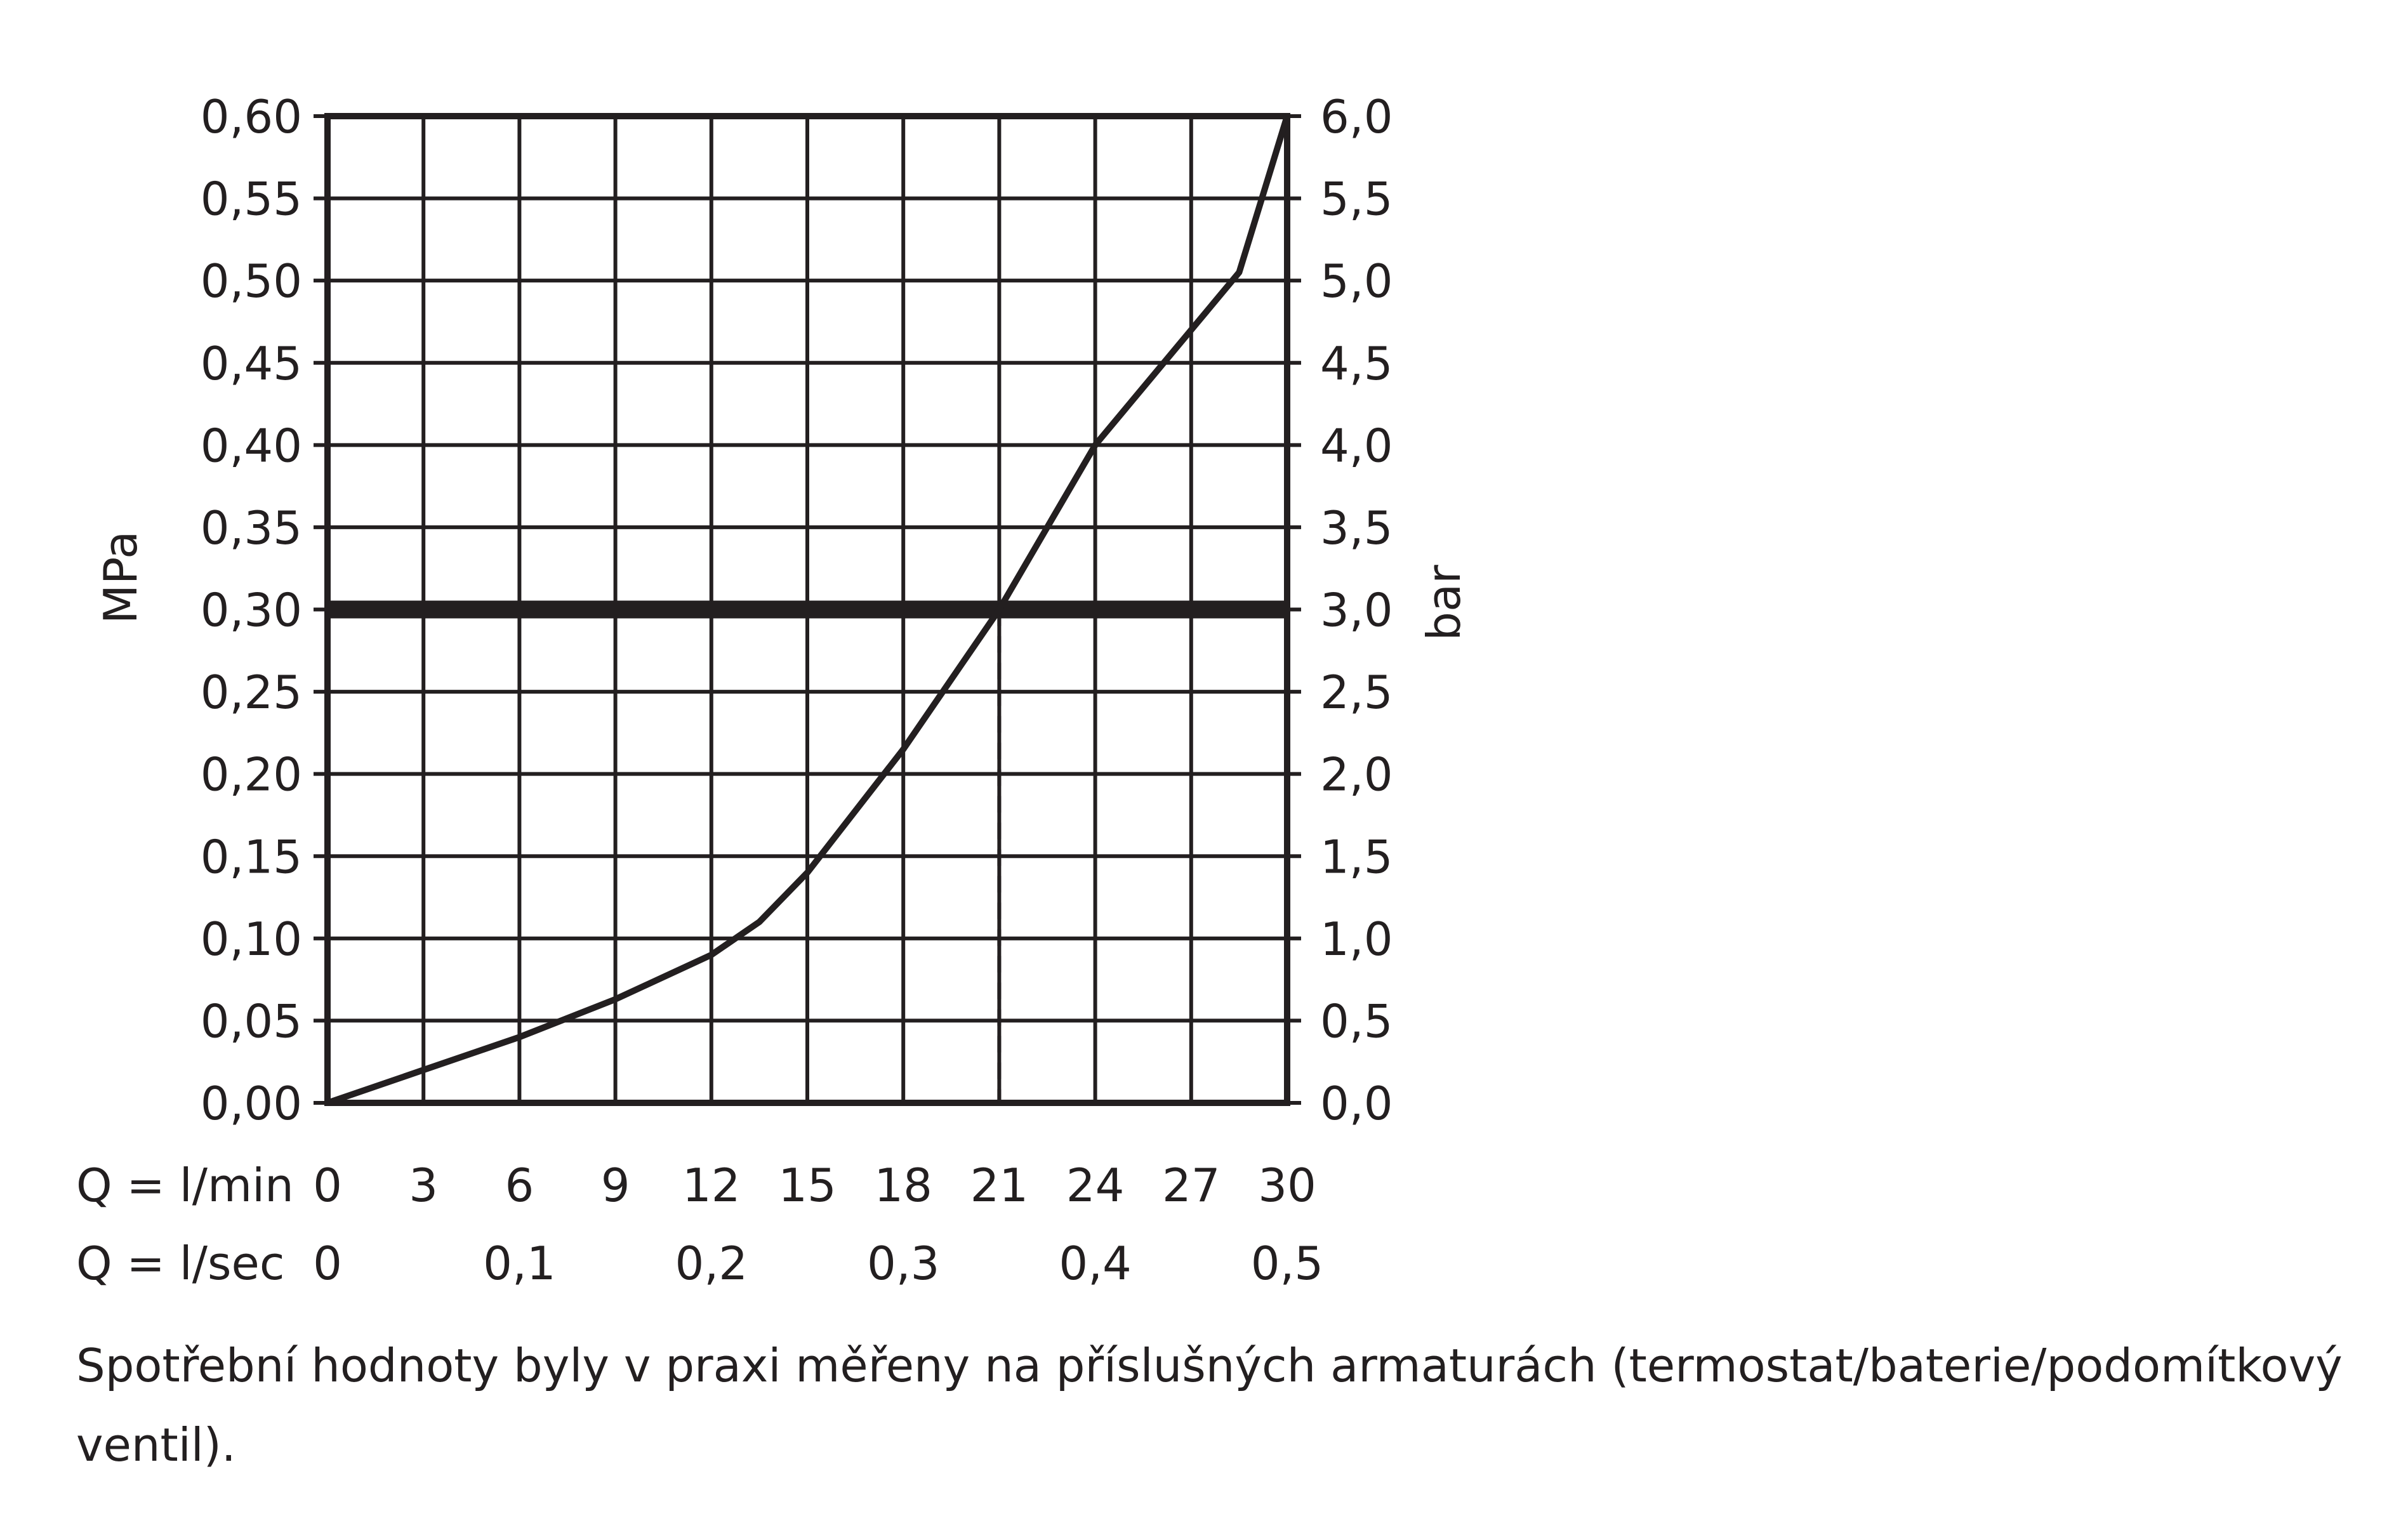  Describe the element at coordinates (251, 939) in the screenshot. I see `y-left-tick-label: 0,10` at that location.